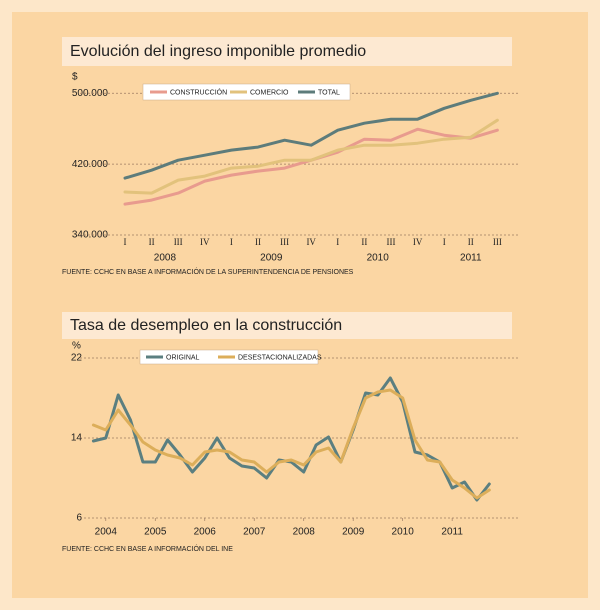 The height and width of the screenshot is (610, 600). Describe the element at coordinates (106, 532) in the screenshot. I see `x-tick-label: 2004` at that location.